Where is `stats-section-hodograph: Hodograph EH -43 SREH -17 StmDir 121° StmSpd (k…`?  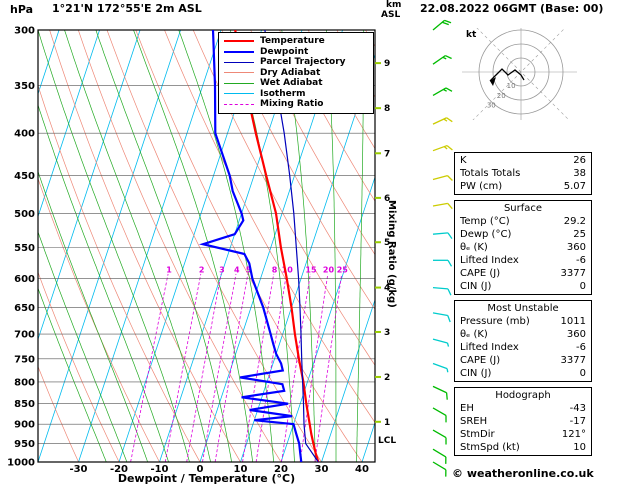
stats-section-hodograph: Hodograph EH -43 SREH -17 StmDir 121° StmSpd (k… is located at coordinates (523, 421).